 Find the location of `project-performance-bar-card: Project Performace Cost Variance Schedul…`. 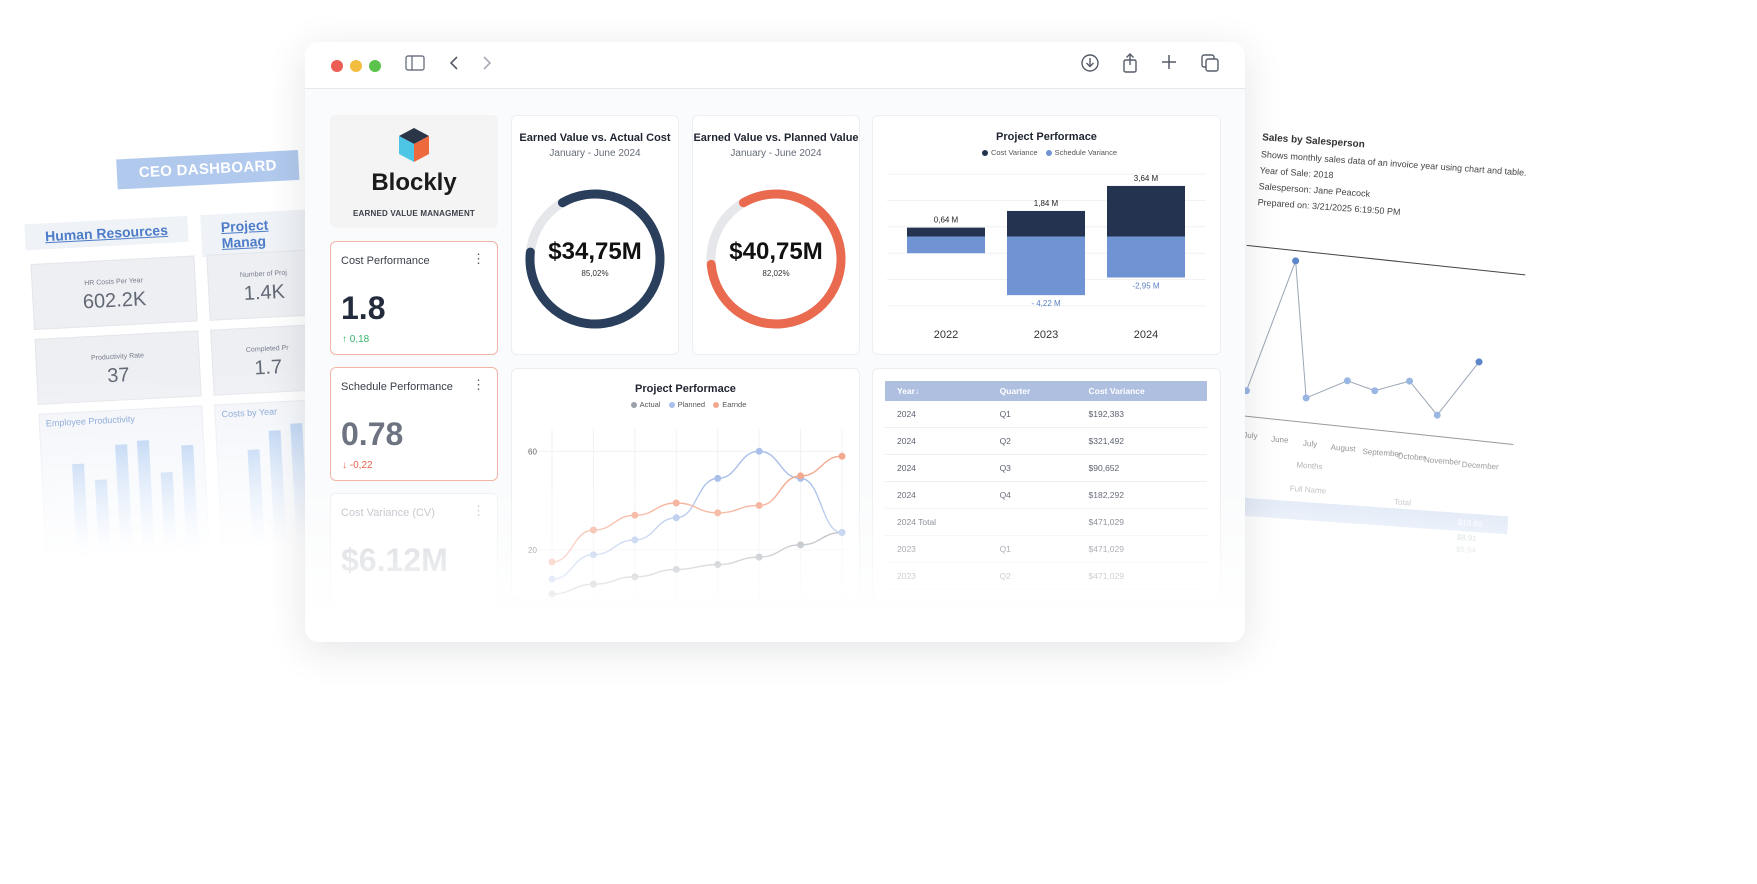

project-performance-bar-card: Project Performace Cost Variance Schedul… is located at coordinates (1046, 235).